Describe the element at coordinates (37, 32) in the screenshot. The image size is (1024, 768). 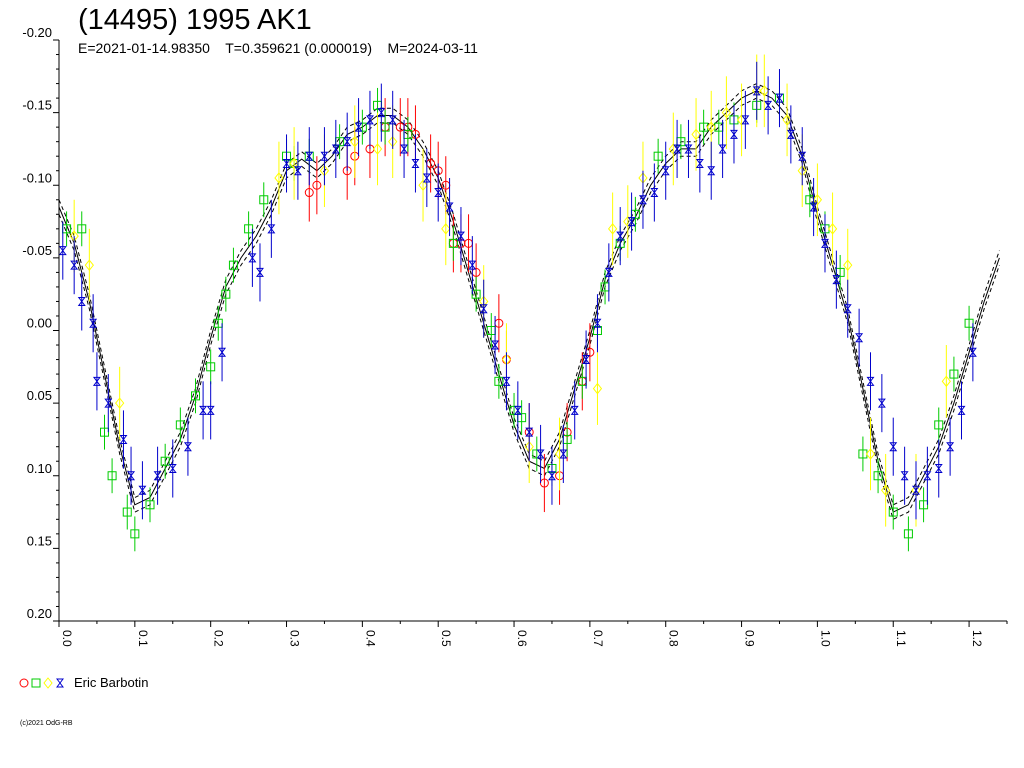
I see `y-tick-label: -0.20` at that location.